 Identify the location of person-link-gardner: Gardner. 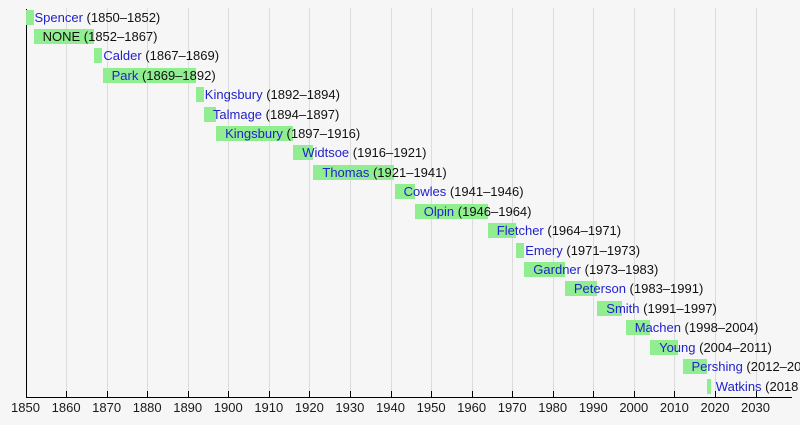
(557, 269).